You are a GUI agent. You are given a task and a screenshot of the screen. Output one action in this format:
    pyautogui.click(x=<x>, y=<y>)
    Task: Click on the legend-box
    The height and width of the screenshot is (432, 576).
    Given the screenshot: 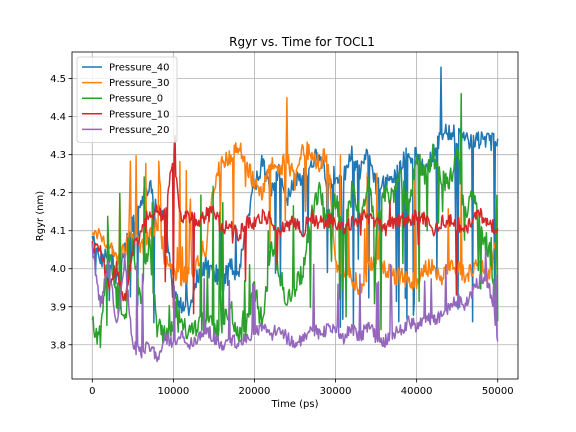 What is the action you would take?
    pyautogui.click(x=127, y=99)
    